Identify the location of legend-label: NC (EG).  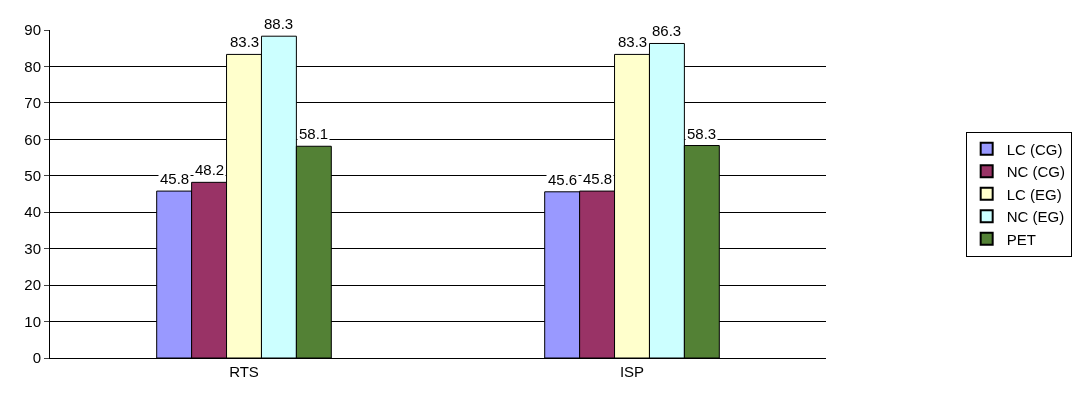
(1035, 217).